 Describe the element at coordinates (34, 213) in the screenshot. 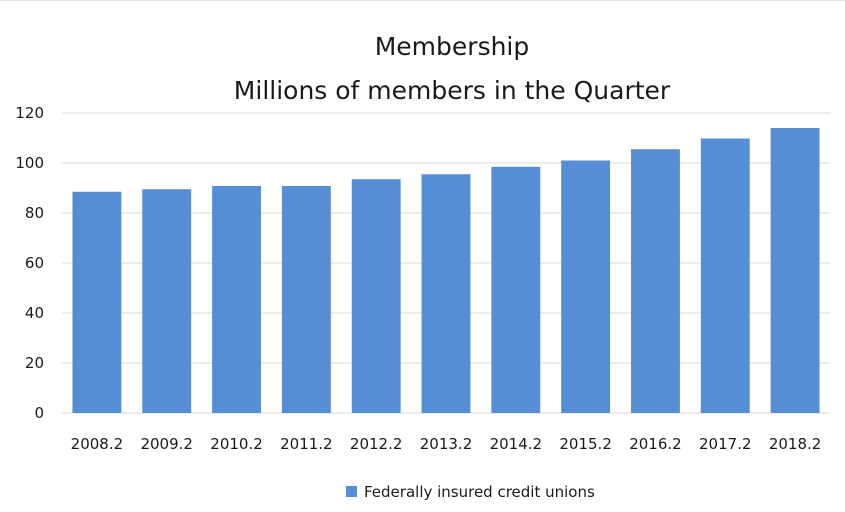

I see `y-tick-label: 80` at that location.